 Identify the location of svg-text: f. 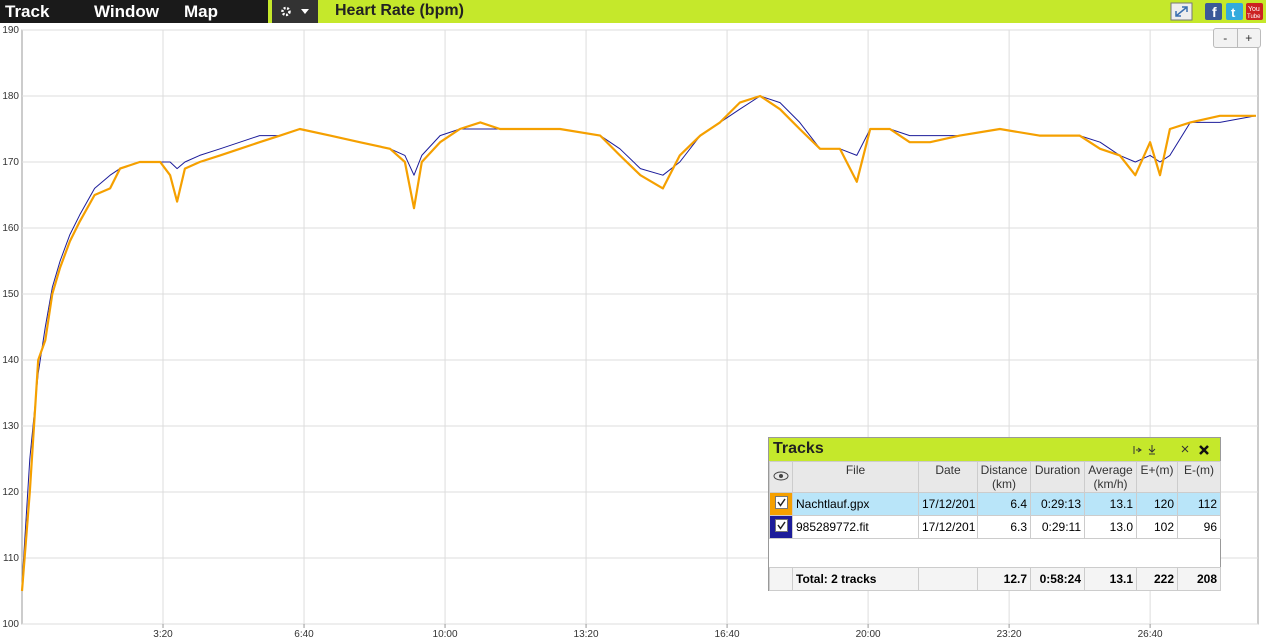
(1214, 12).